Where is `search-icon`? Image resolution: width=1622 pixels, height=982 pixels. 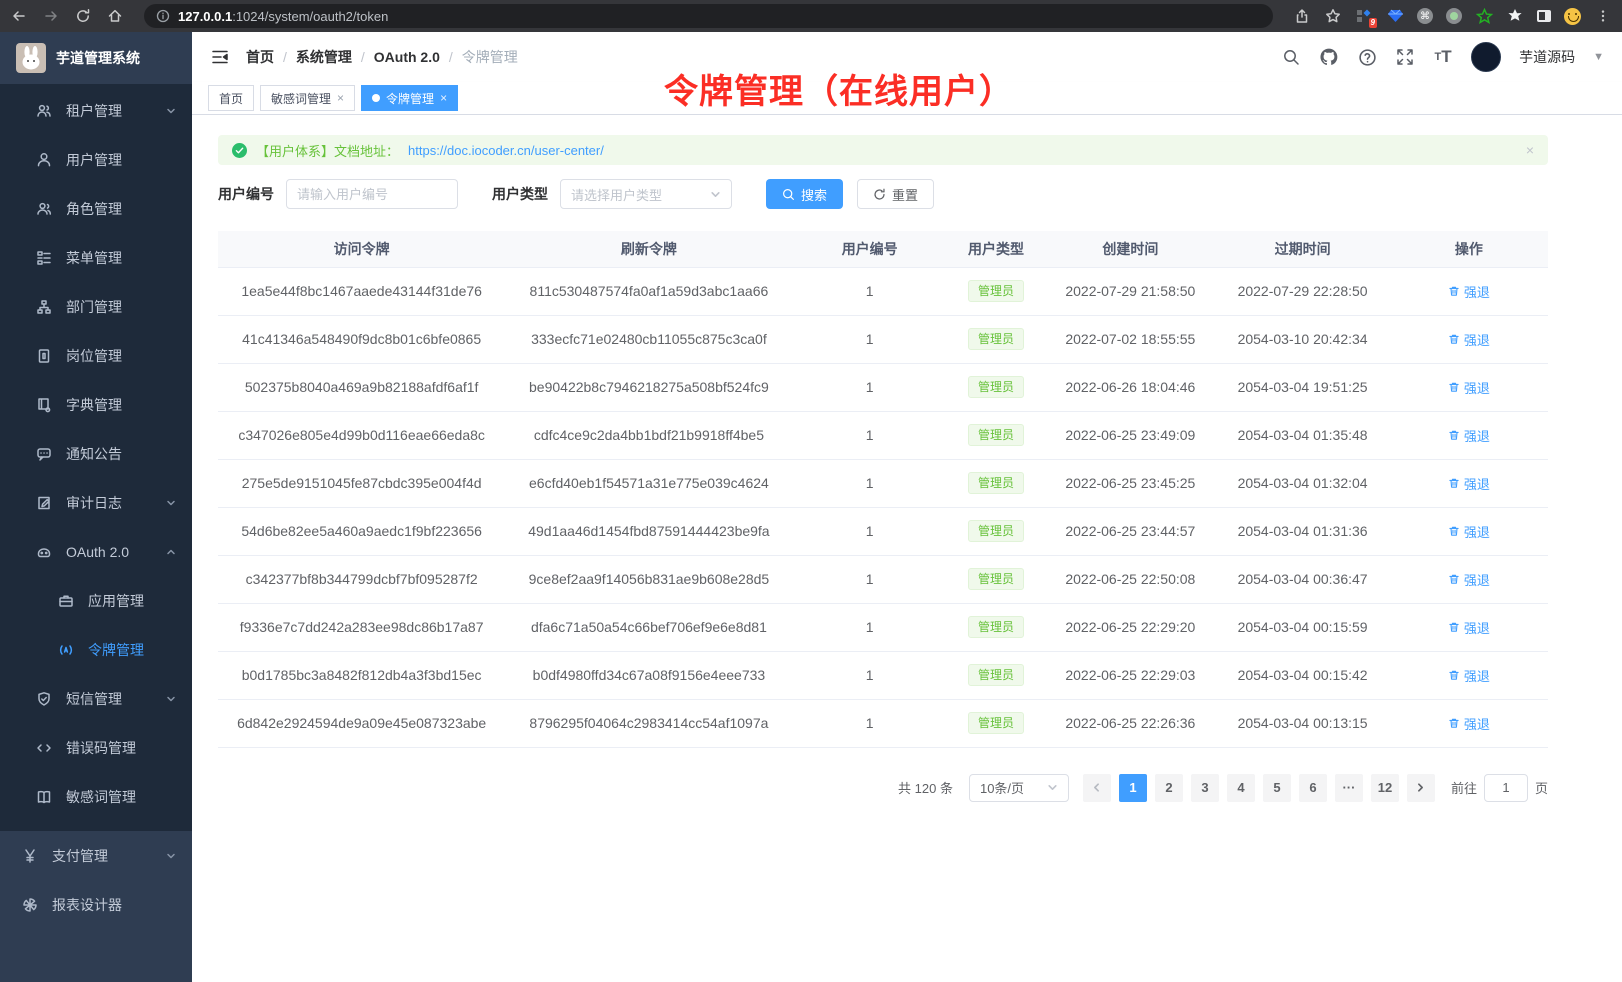 search-icon is located at coordinates (1291, 57).